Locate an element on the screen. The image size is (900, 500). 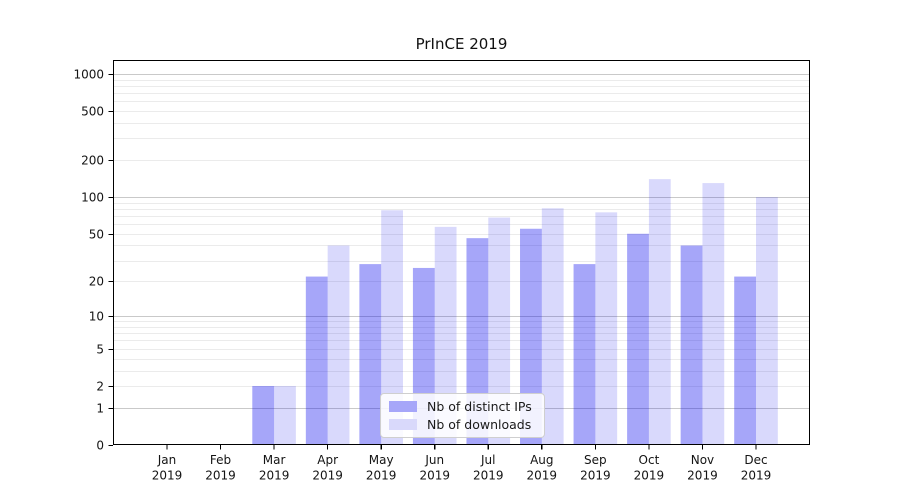
bar-downloads-sep is located at coordinates (606, 328).